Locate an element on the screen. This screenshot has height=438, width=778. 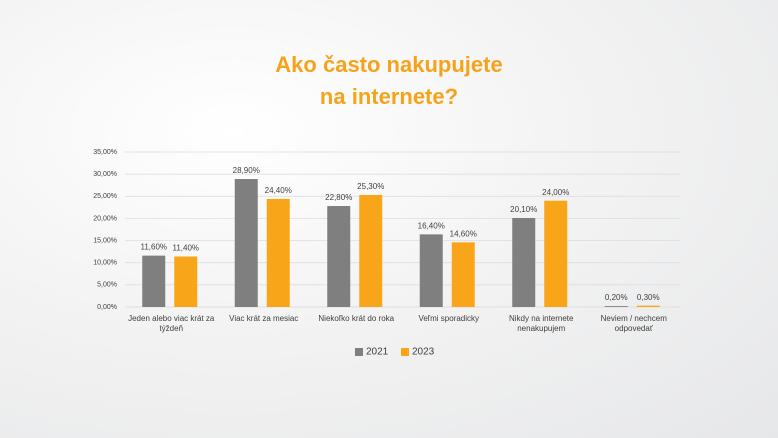
chart-title: Ako často nakupujete na internete? is located at coordinates (388, 80).